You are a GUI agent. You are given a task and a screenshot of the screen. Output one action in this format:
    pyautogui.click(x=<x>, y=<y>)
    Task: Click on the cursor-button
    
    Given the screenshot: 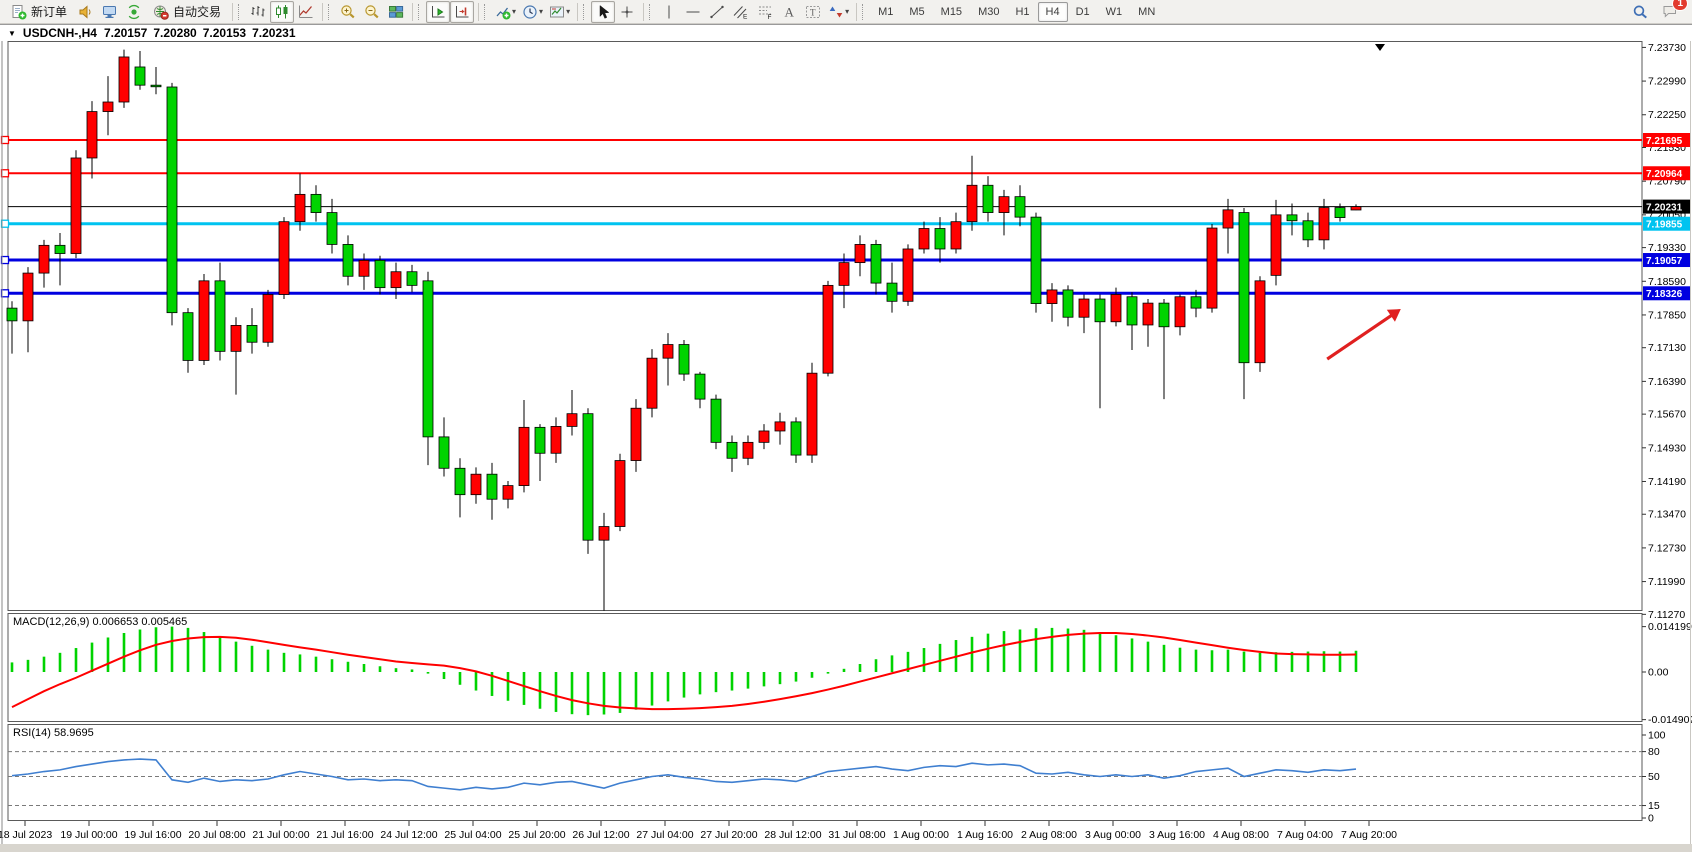 What is the action you would take?
    pyautogui.click(x=603, y=11)
    